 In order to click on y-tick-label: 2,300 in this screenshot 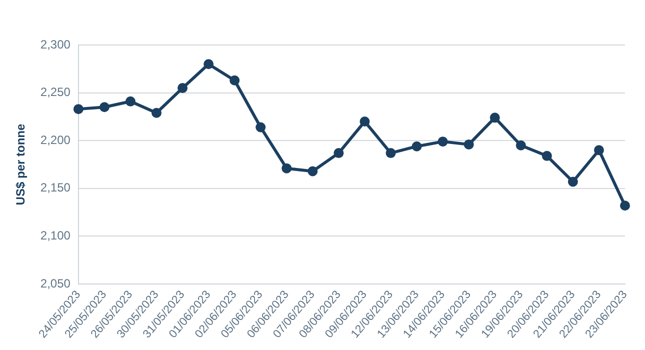, I will do `click(55, 44)`.